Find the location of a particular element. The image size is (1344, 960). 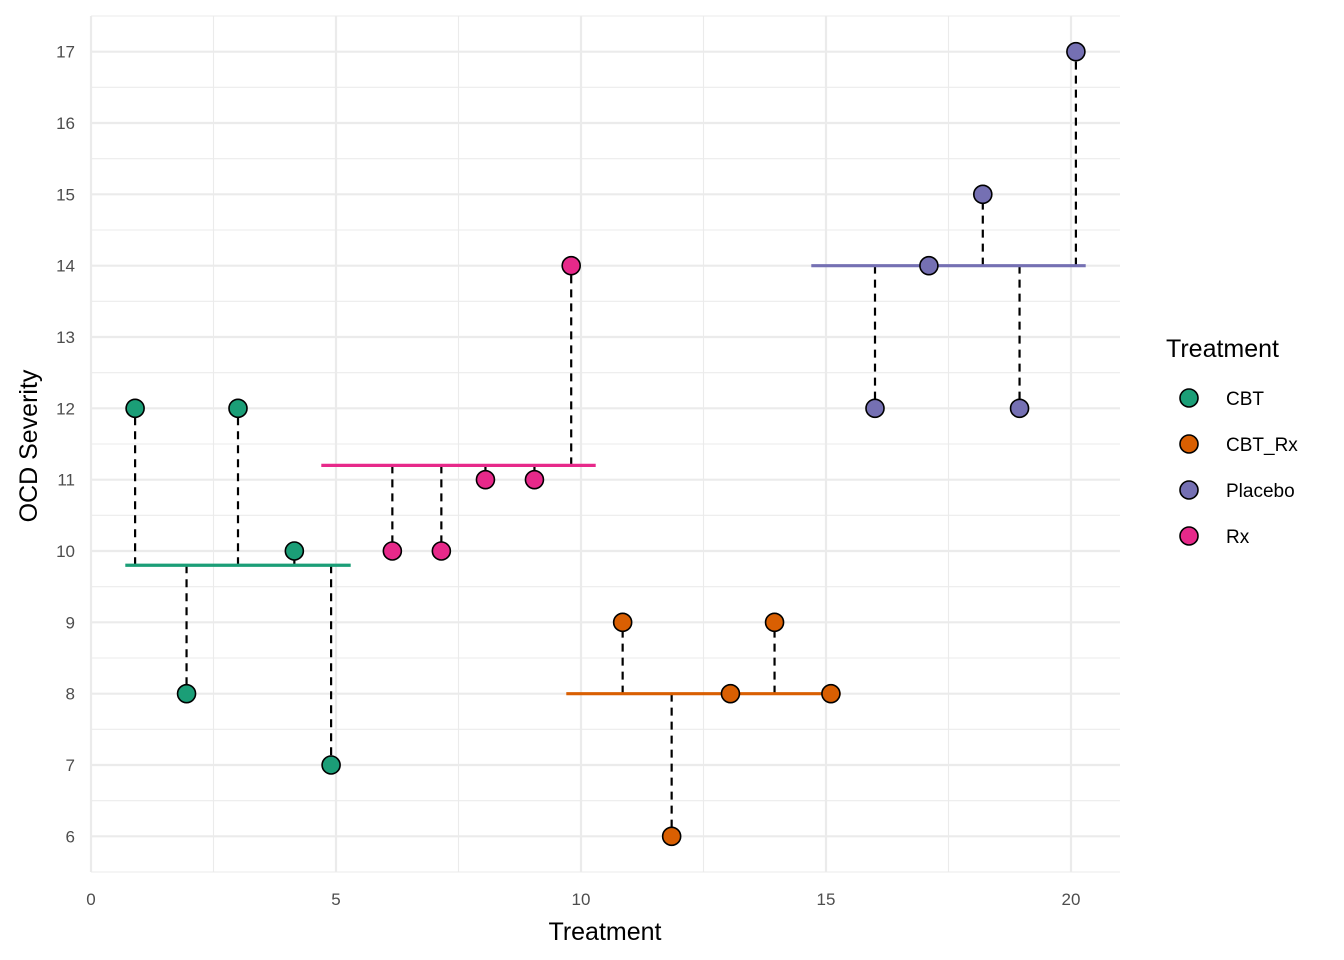

legend-key-rx is located at coordinates (1189, 536).